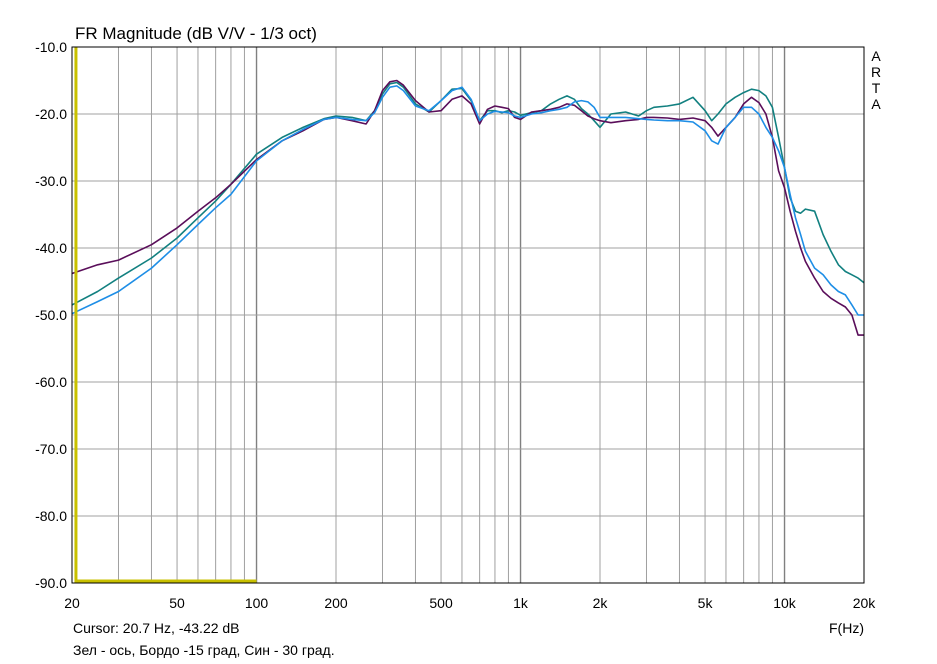  I want to click on y-tick-label: -90.0, so click(51, 583).